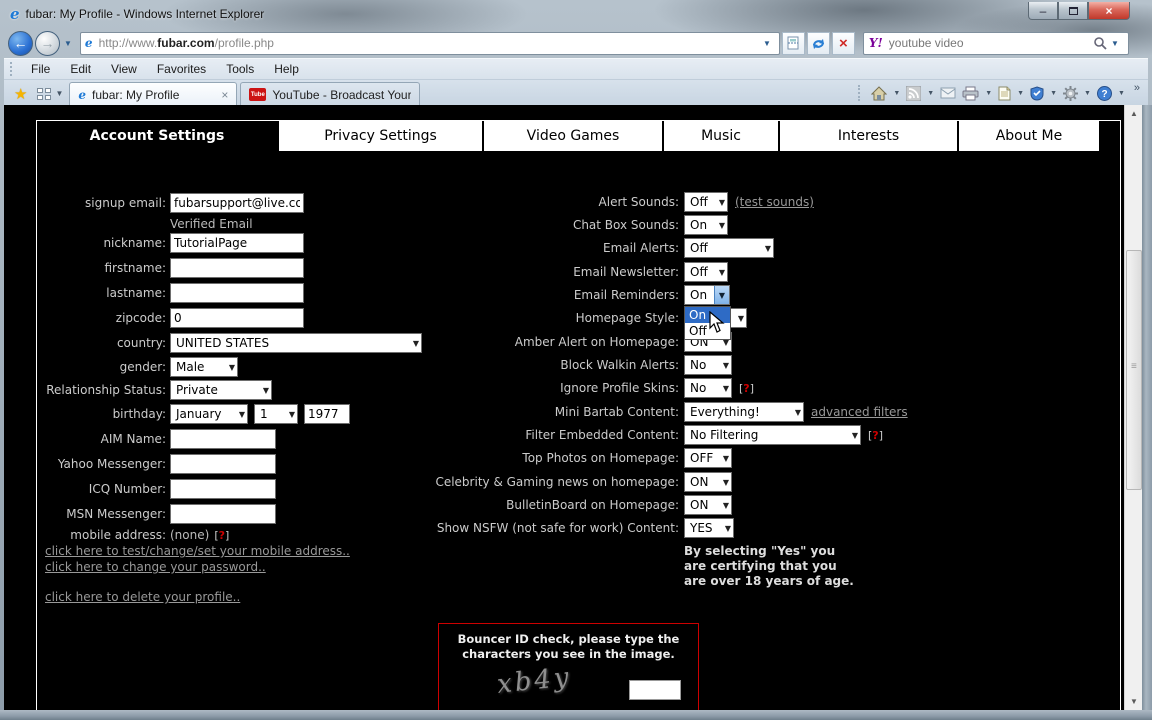  Describe the element at coordinates (1037, 93) in the screenshot. I see `safety-button` at that location.